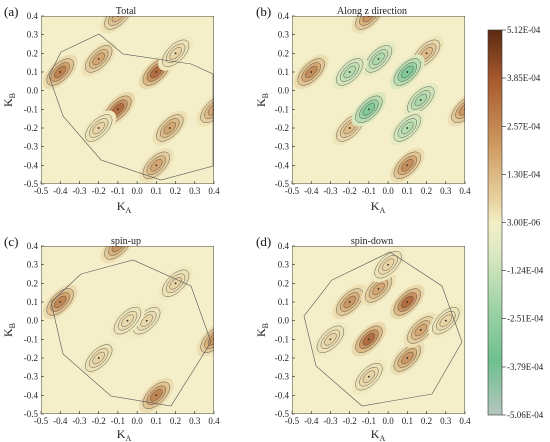 The image size is (550, 442). I want to click on panel-c-x-ticks: -0.5 -0.4 -0.3 -0.2 -0.1 0.0 0.1 0.2 0.3 0.4, so click(127, 418).